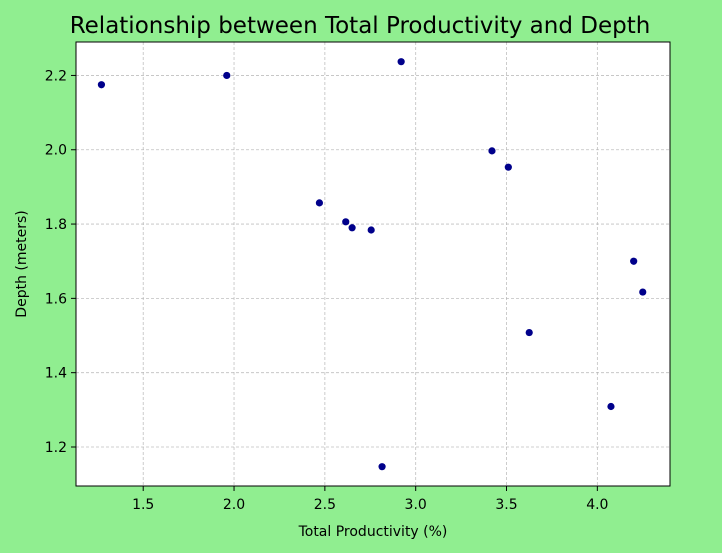 The height and width of the screenshot is (553, 722). Describe the element at coordinates (234, 505) in the screenshot. I see `x-tick-label: 2.0` at that location.